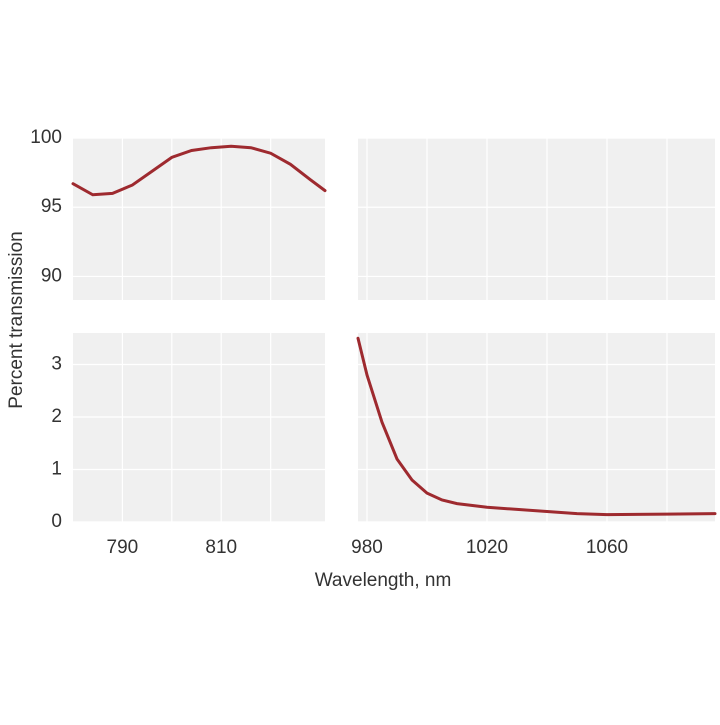  What do you see at coordinates (51, 206) in the screenshot?
I see `y-tick-label: 95` at bounding box center [51, 206].